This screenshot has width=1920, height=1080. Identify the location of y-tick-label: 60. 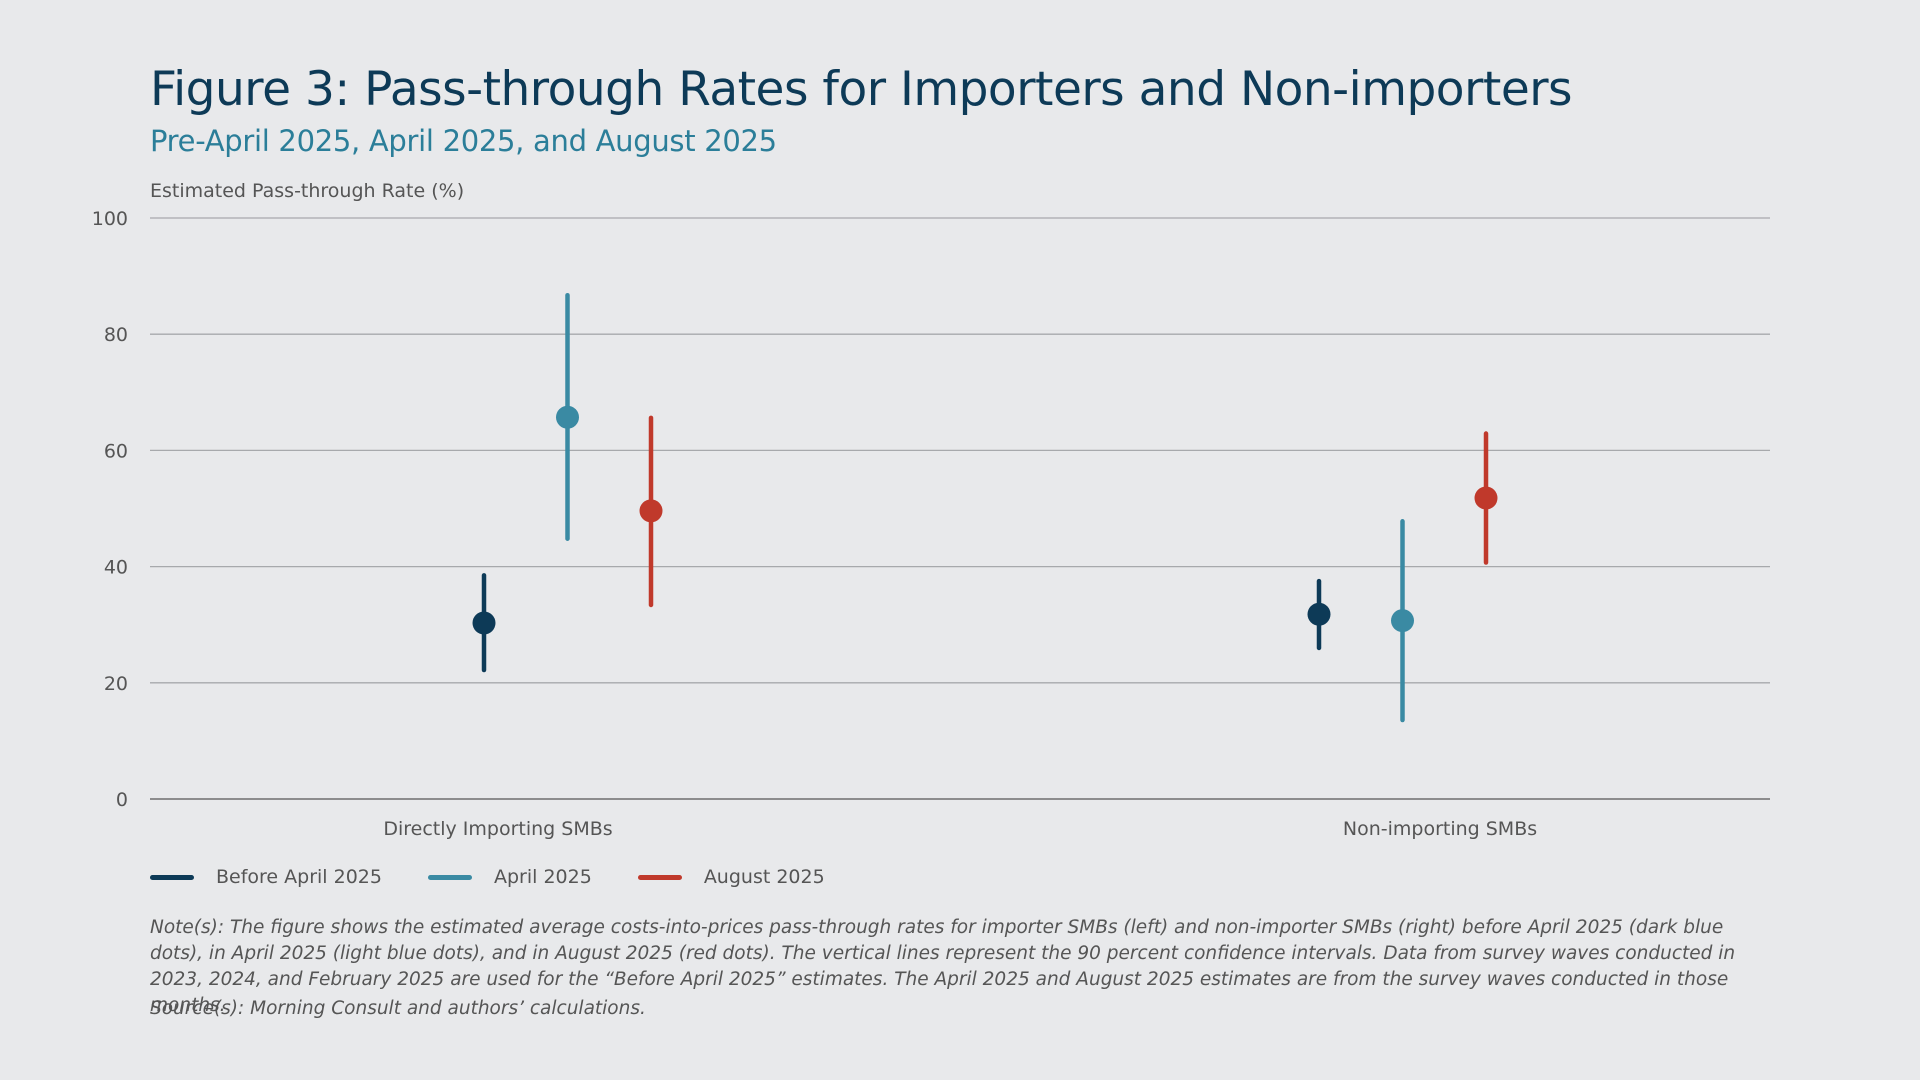
(116, 451).